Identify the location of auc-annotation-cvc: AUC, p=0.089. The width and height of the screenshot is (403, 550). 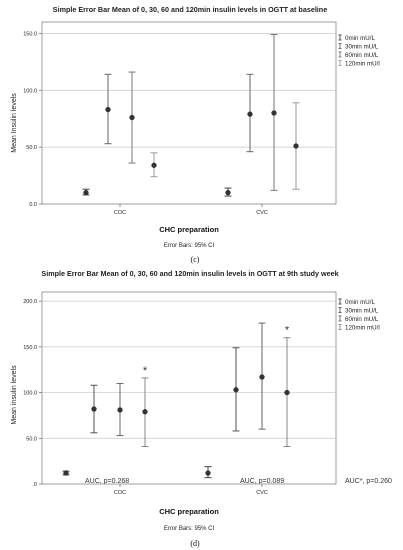
(262, 481).